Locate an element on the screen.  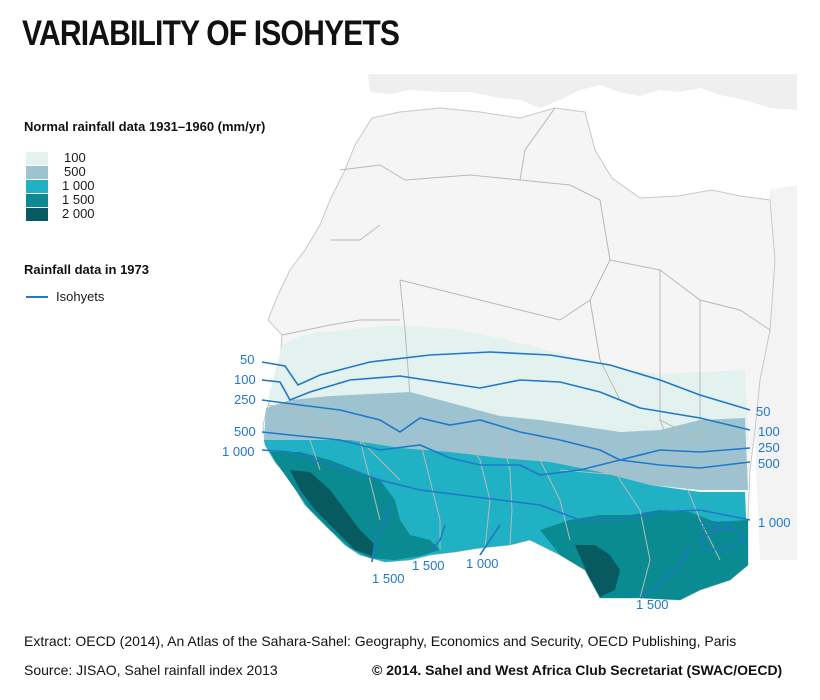
label-east-1000: 1 000 is located at coordinates (774, 522).